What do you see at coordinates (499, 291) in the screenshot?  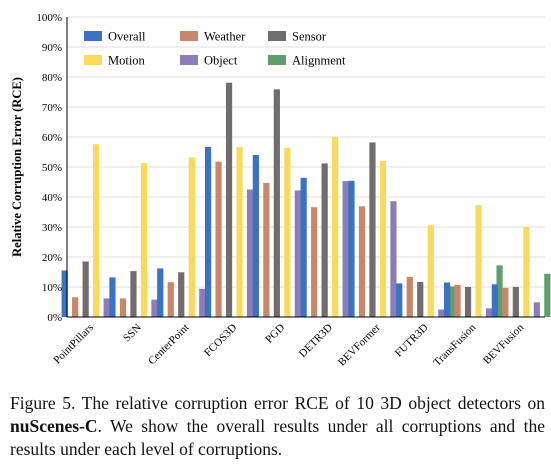 I see `bar-alignment-transfusion` at bounding box center [499, 291].